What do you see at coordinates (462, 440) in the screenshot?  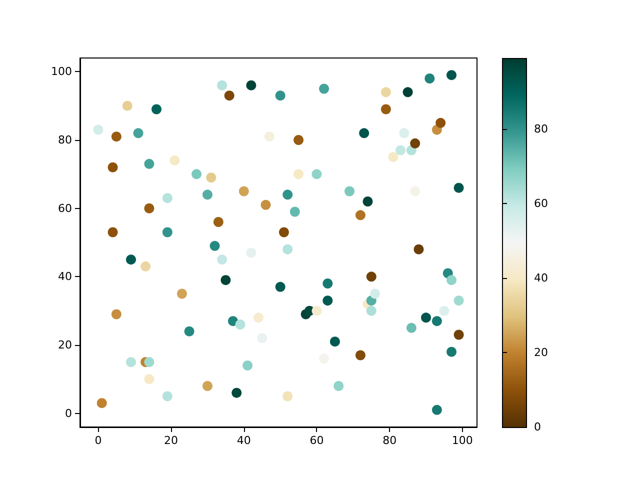 I see `x-tick-label: 100` at bounding box center [462, 440].